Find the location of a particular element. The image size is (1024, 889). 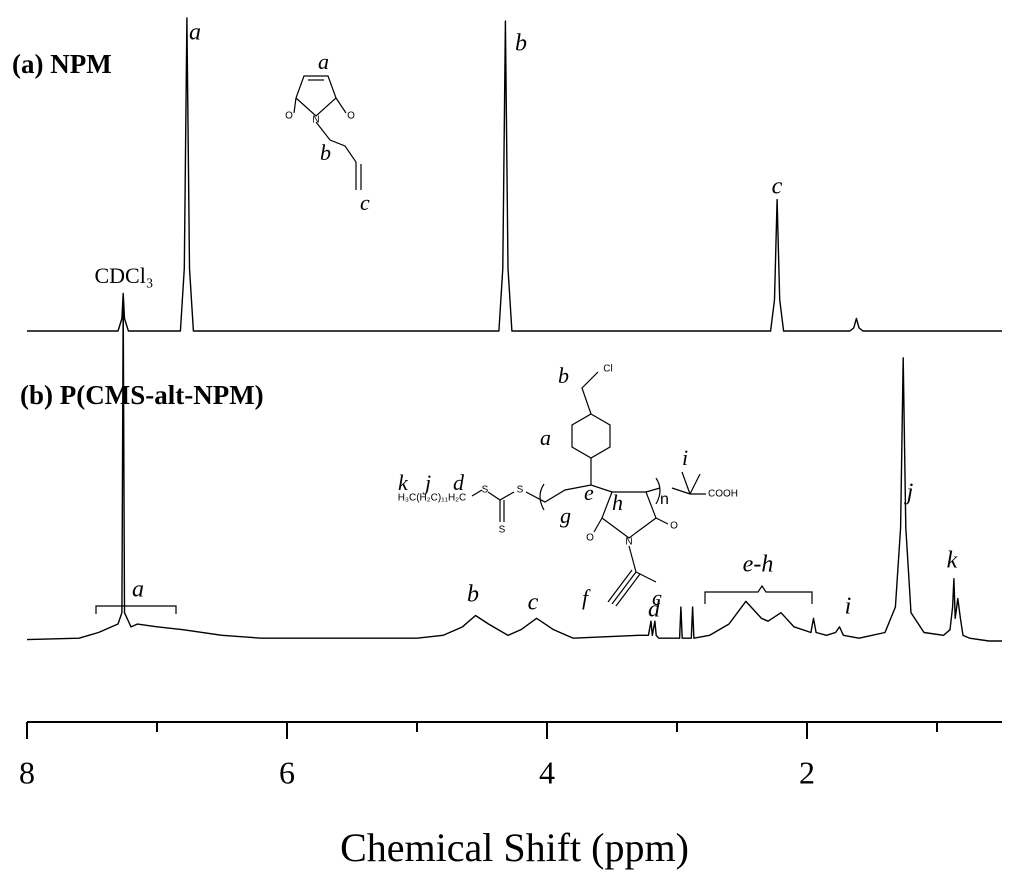

structure-label: h is located at coordinates (617, 502).